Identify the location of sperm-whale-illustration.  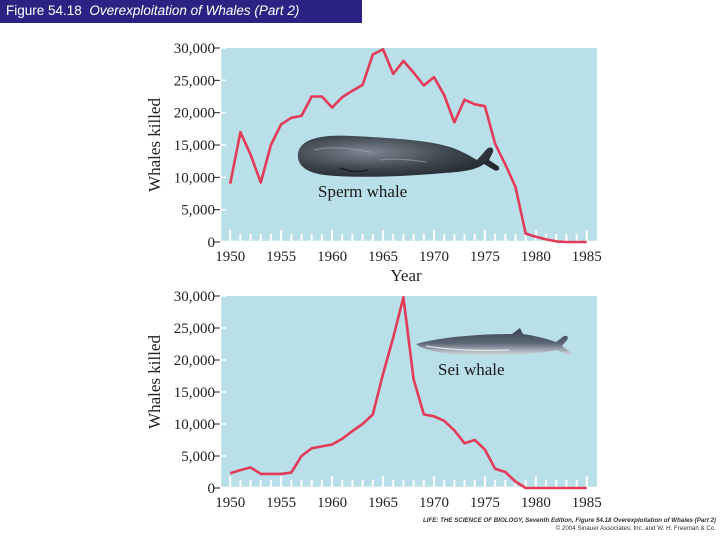
(398, 156).